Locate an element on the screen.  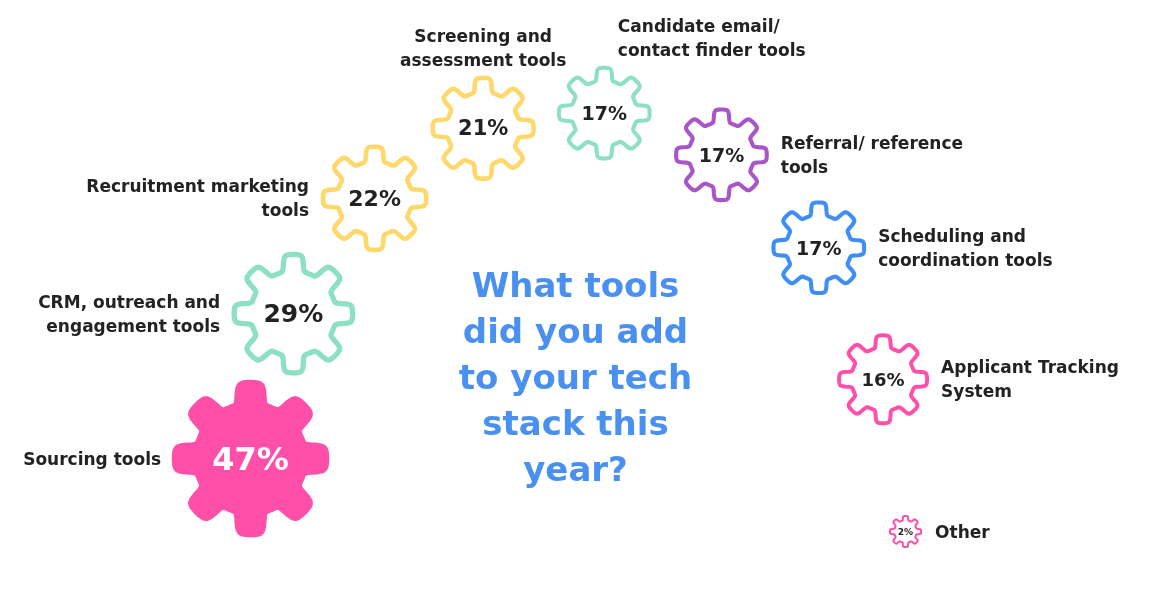
data-label: 2% is located at coordinates (905, 531).